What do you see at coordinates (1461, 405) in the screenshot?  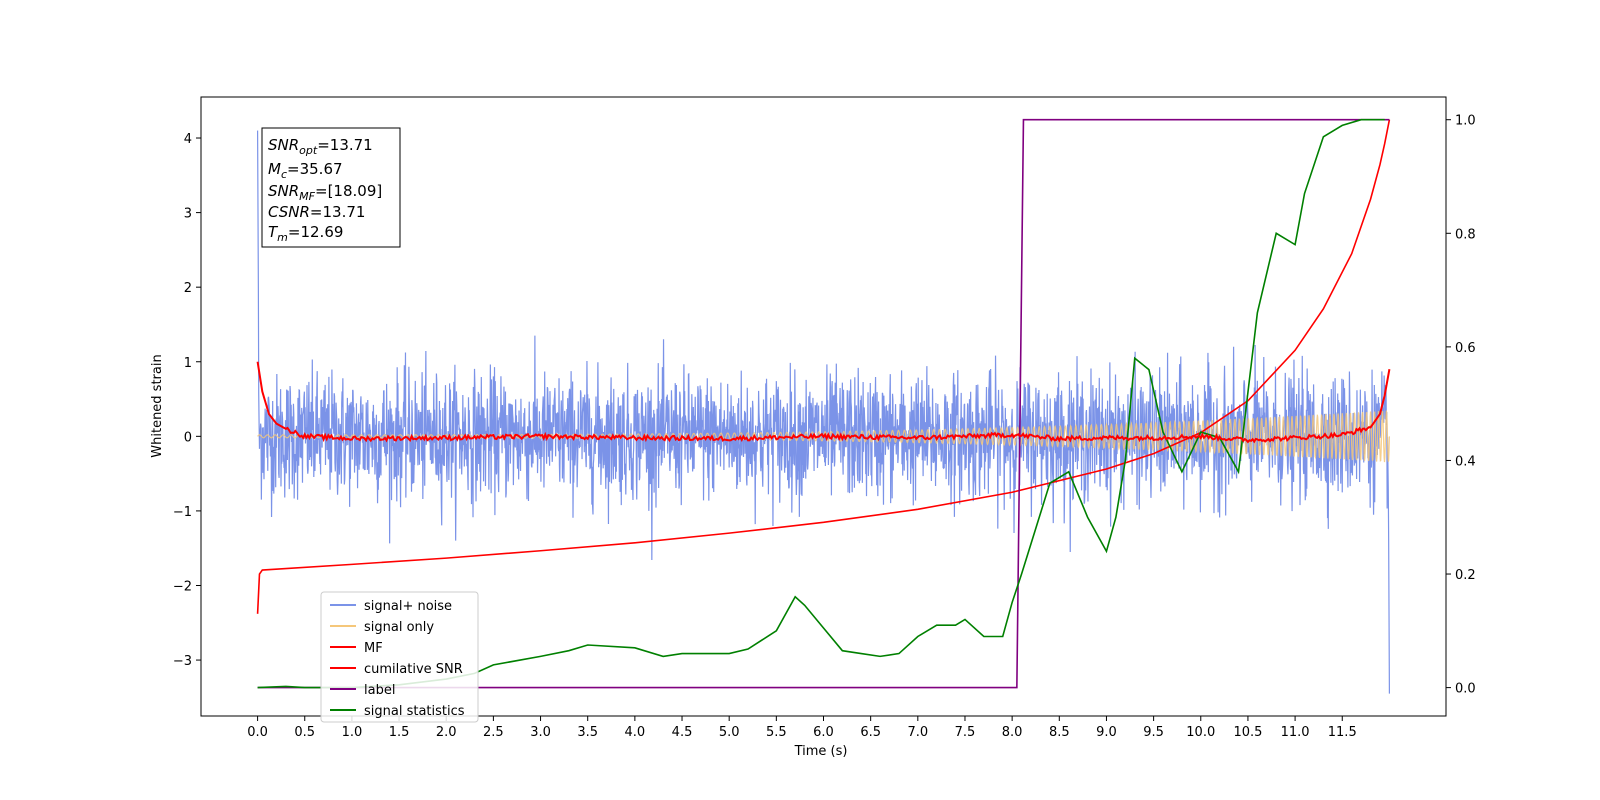 I see `y2-axis-ticks: 0.0 0.2 0.4 0.6 0.8 1.0` at bounding box center [1461, 405].